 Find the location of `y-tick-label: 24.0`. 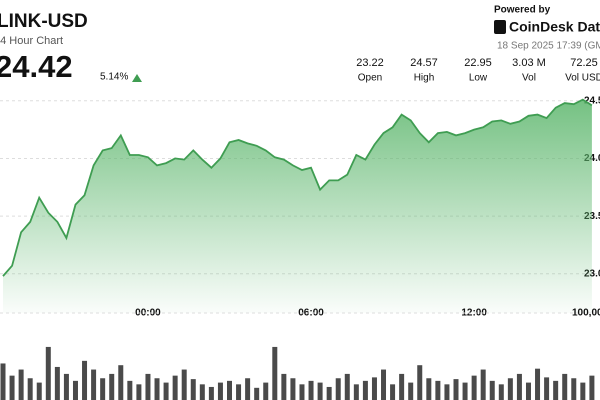

y-tick-label: 24.0 is located at coordinates (592, 158).